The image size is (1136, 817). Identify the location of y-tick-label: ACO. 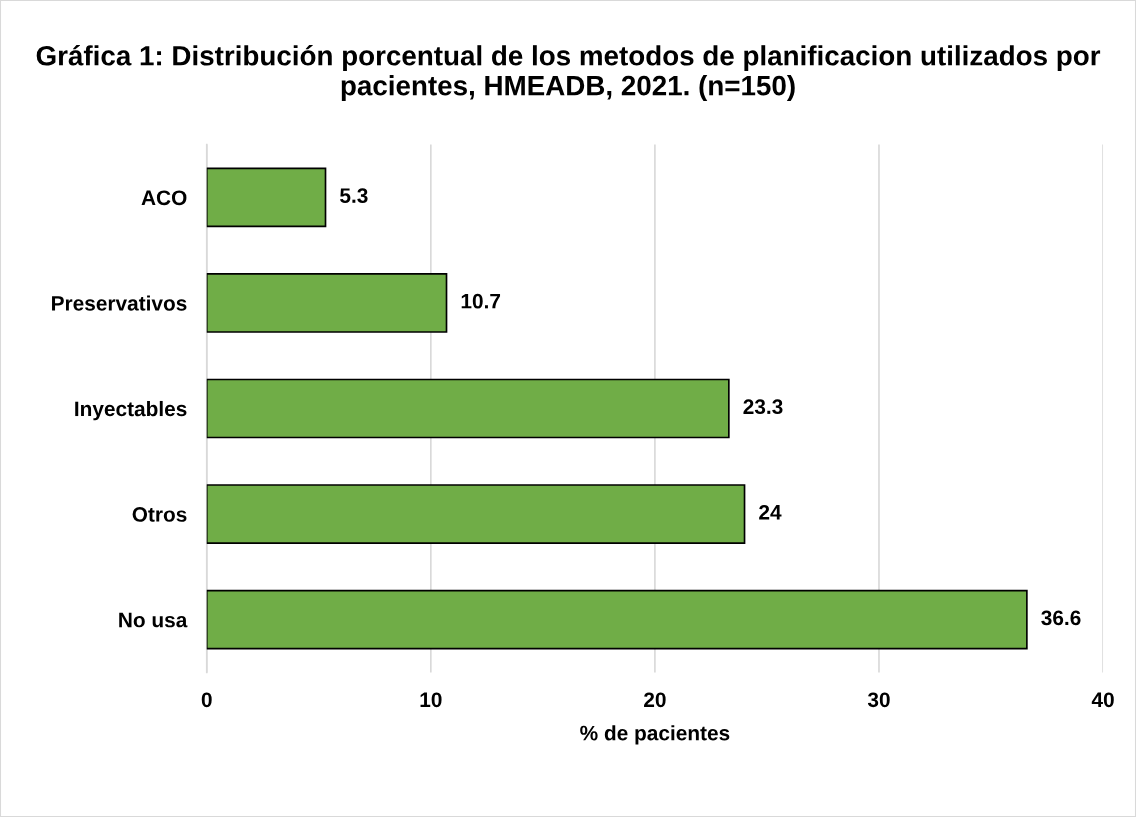
(164, 198).